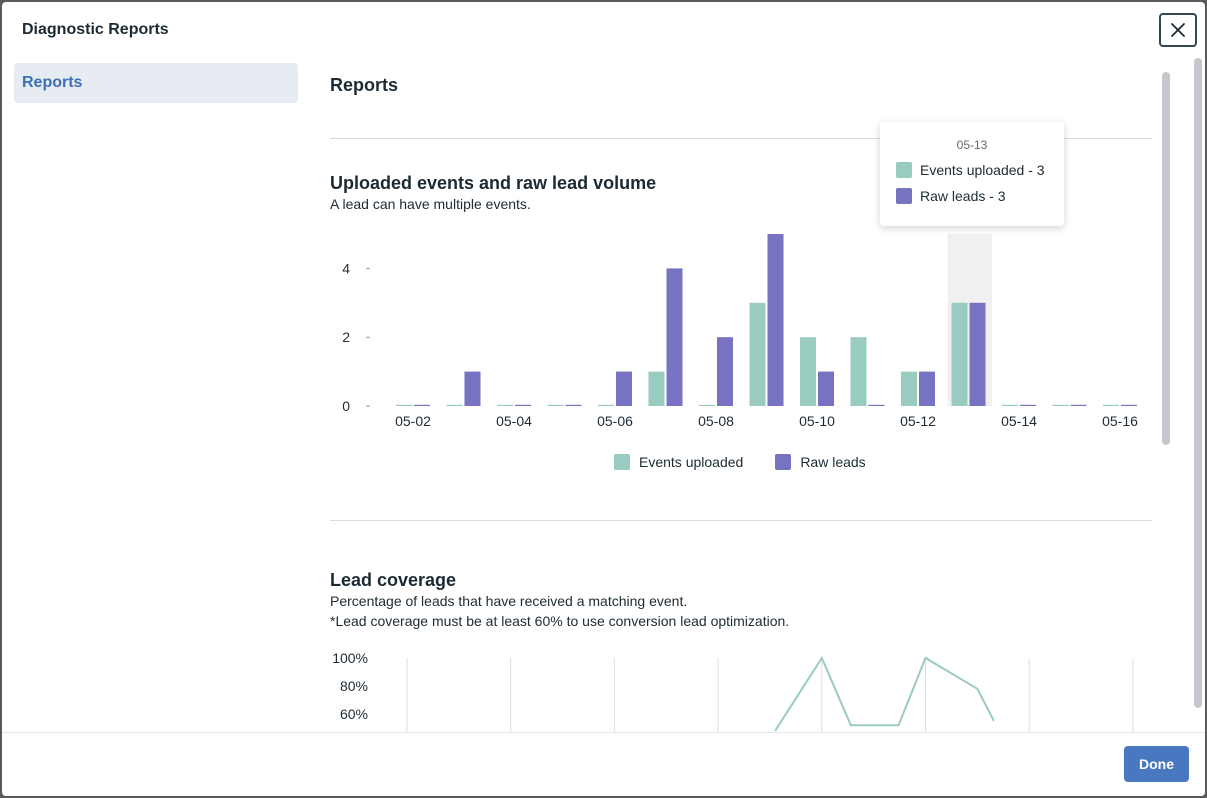 Image resolution: width=1207 pixels, height=798 pixels. I want to click on y-tick-label: 60%, so click(354, 714).